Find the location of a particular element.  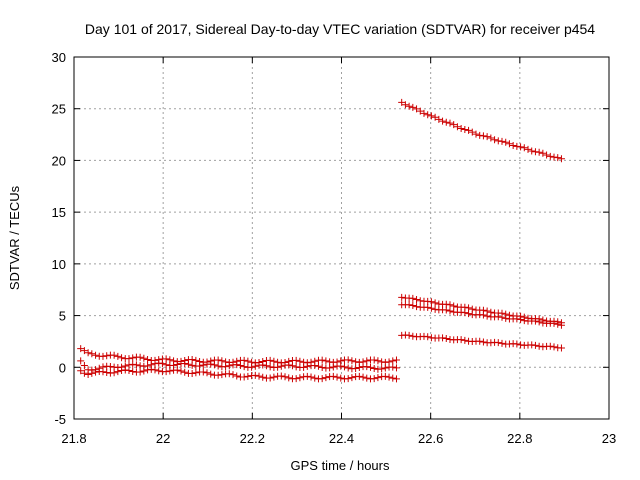

x-tick-label: 22.6 is located at coordinates (430, 438).